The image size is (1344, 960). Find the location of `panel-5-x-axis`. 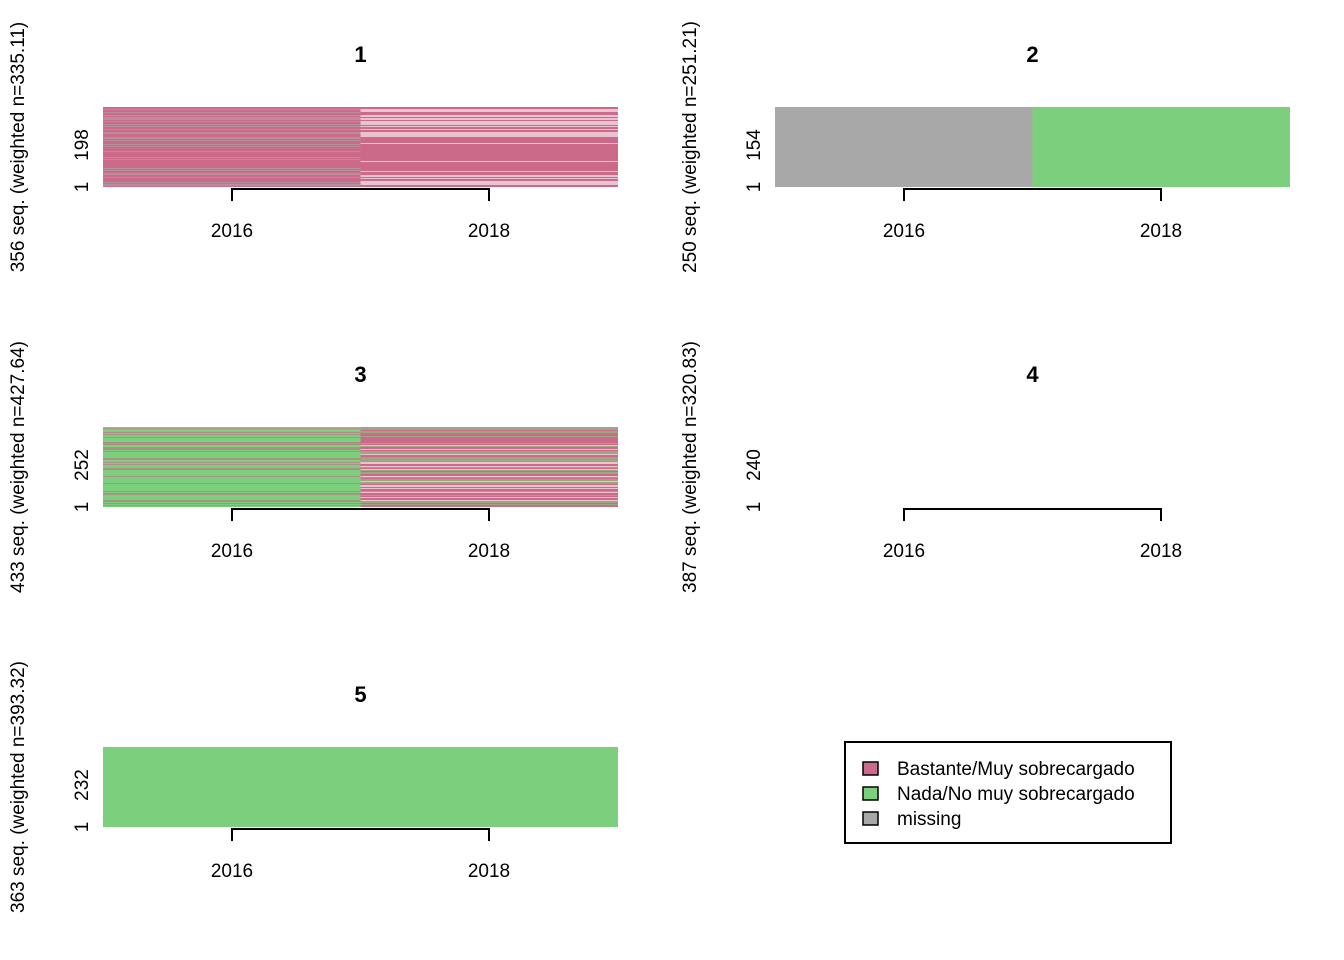

panel-5-x-axis is located at coordinates (360, 834).